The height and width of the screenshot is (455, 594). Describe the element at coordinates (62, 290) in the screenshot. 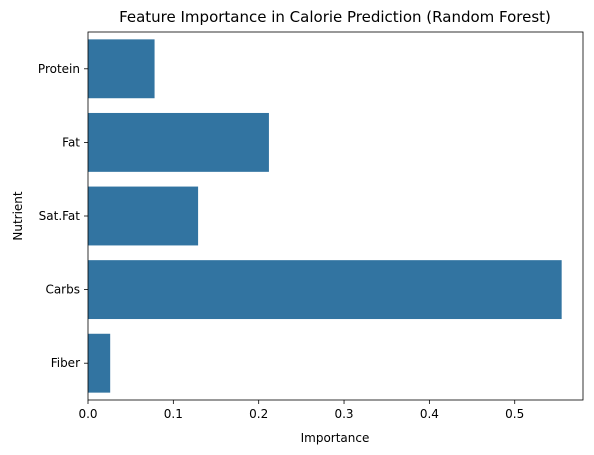

I see `y-tick-label: Carbs` at that location.